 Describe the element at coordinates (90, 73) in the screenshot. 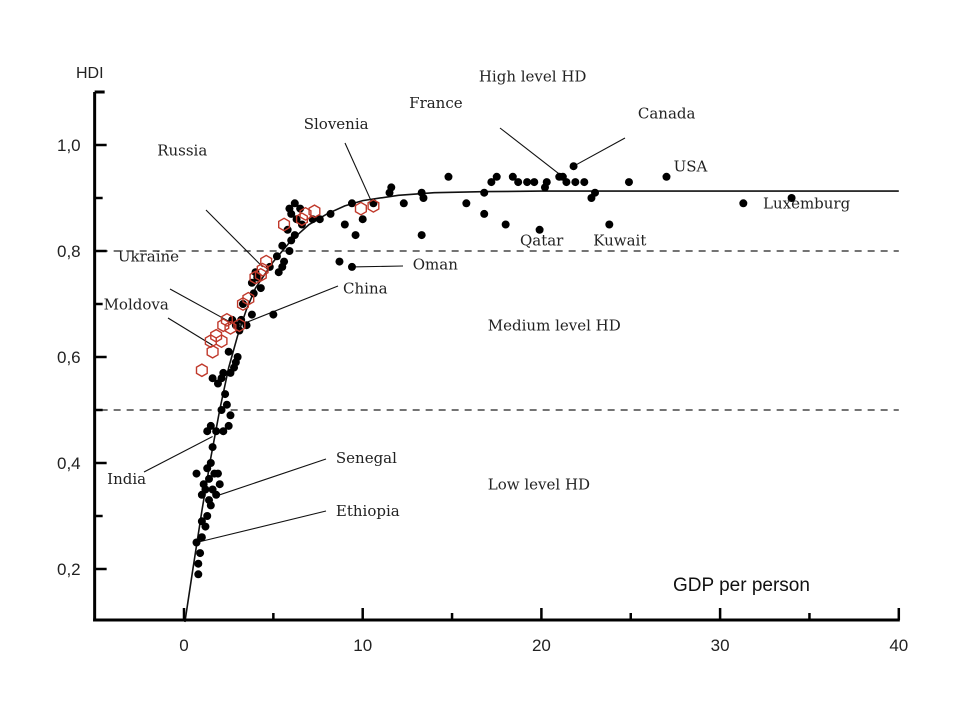

I see `y-axis-title: HDI` at that location.